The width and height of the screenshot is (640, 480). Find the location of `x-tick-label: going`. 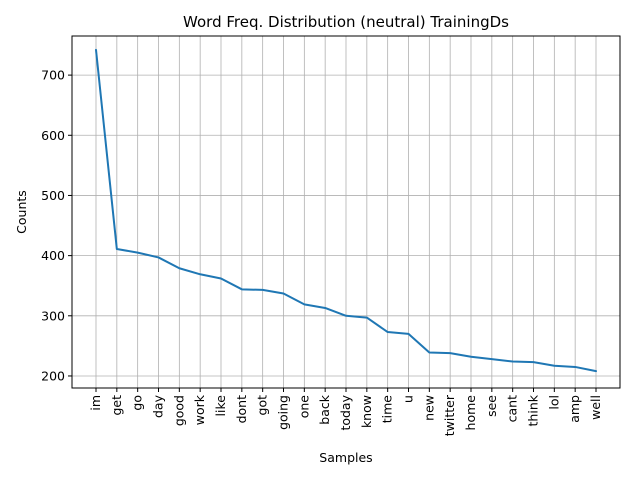

x-tick-label: going is located at coordinates (283, 412).